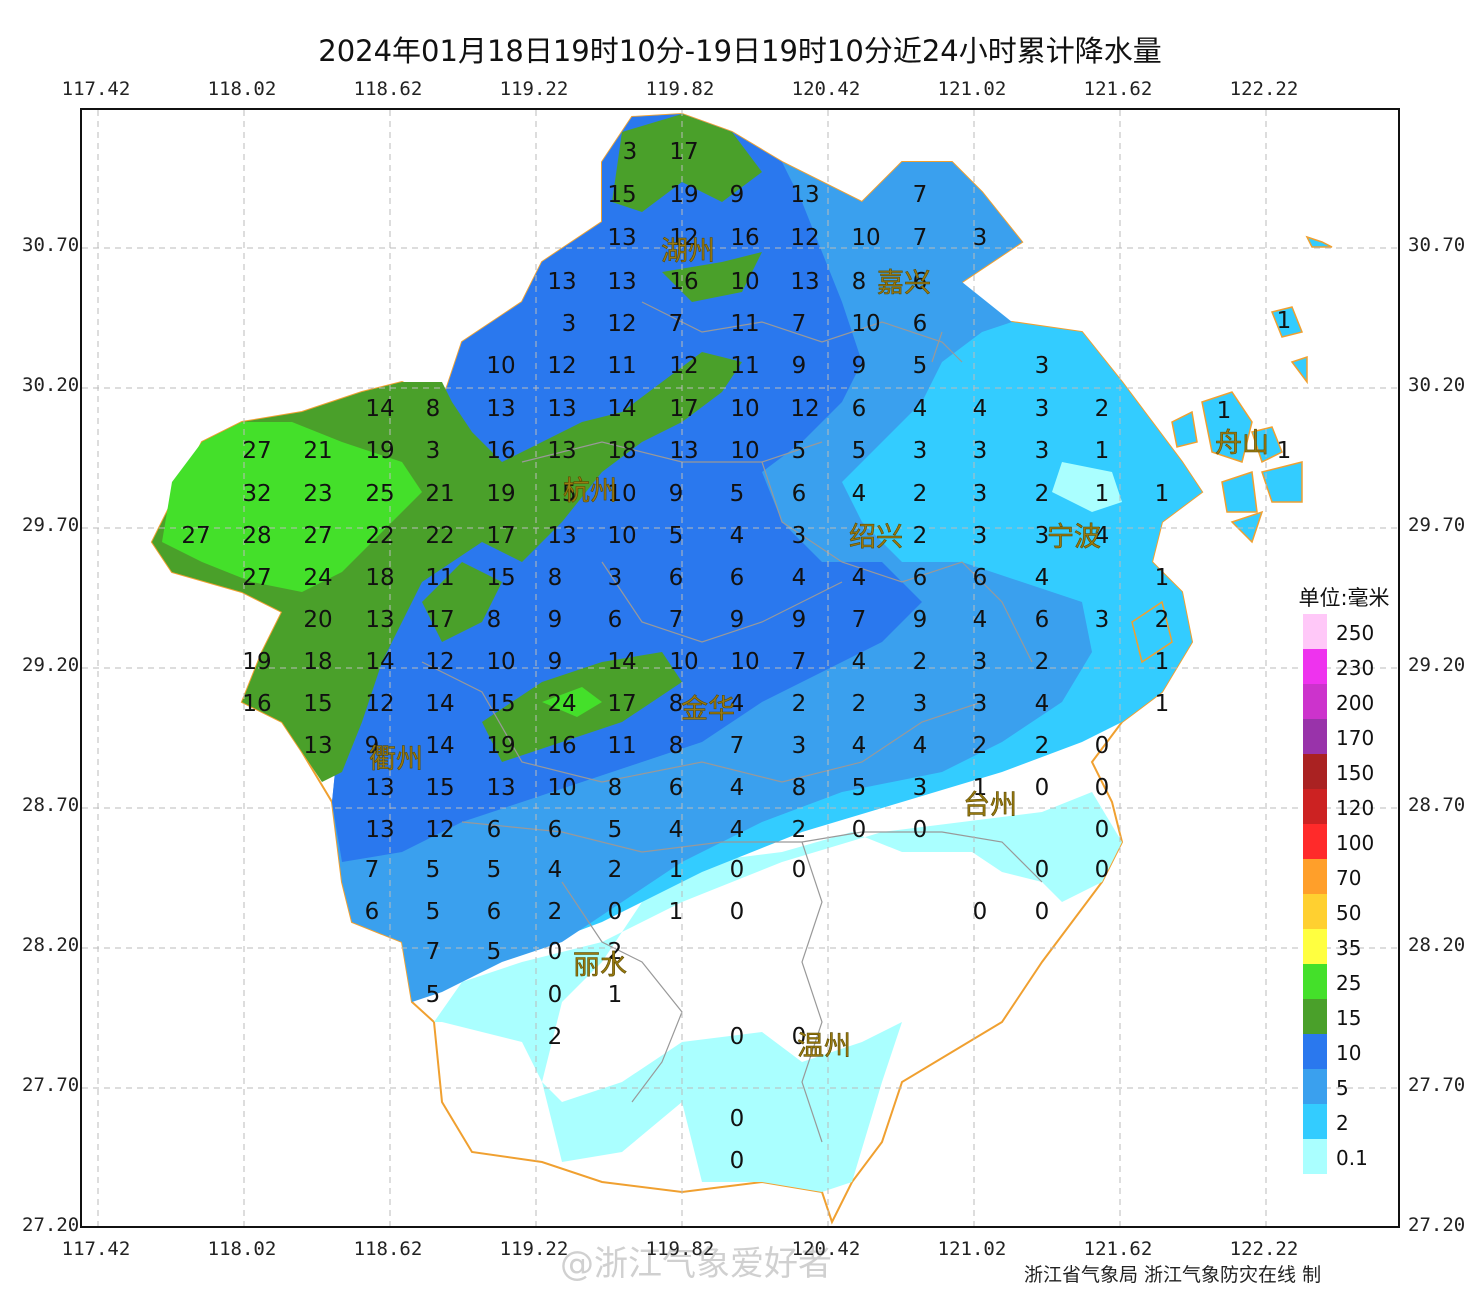 This screenshot has height=1293, width=1480. I want to click on longitude-tick-top: 118.62, so click(388, 89).